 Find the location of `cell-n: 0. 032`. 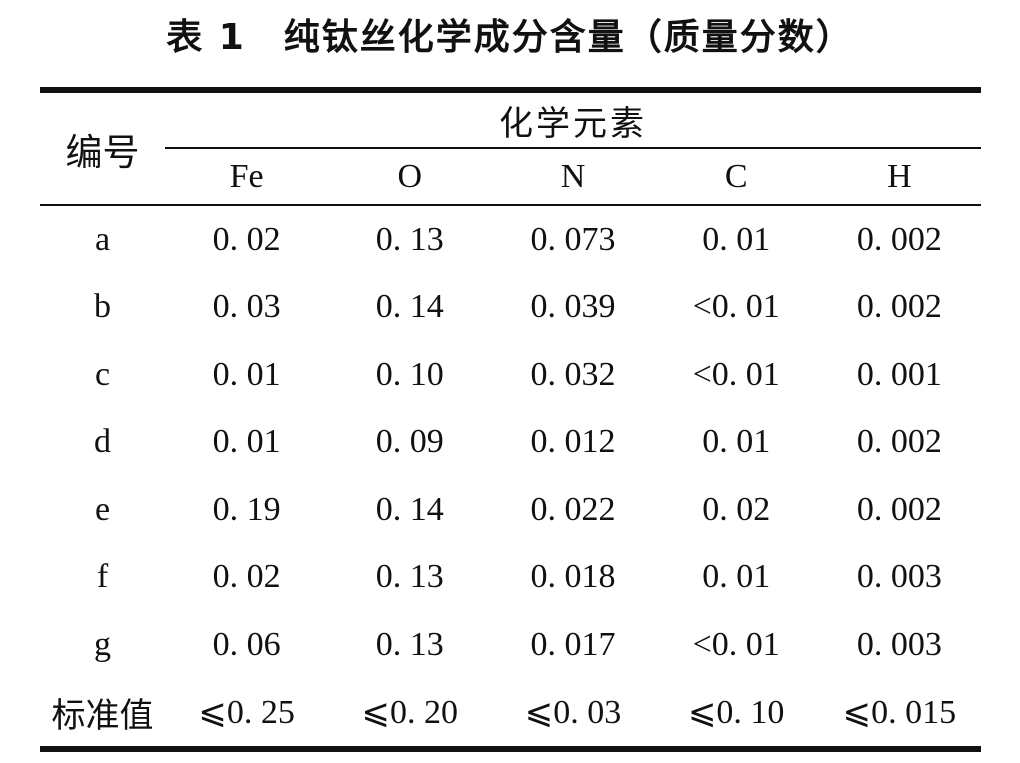

cell-n: 0. 032 is located at coordinates (573, 374).